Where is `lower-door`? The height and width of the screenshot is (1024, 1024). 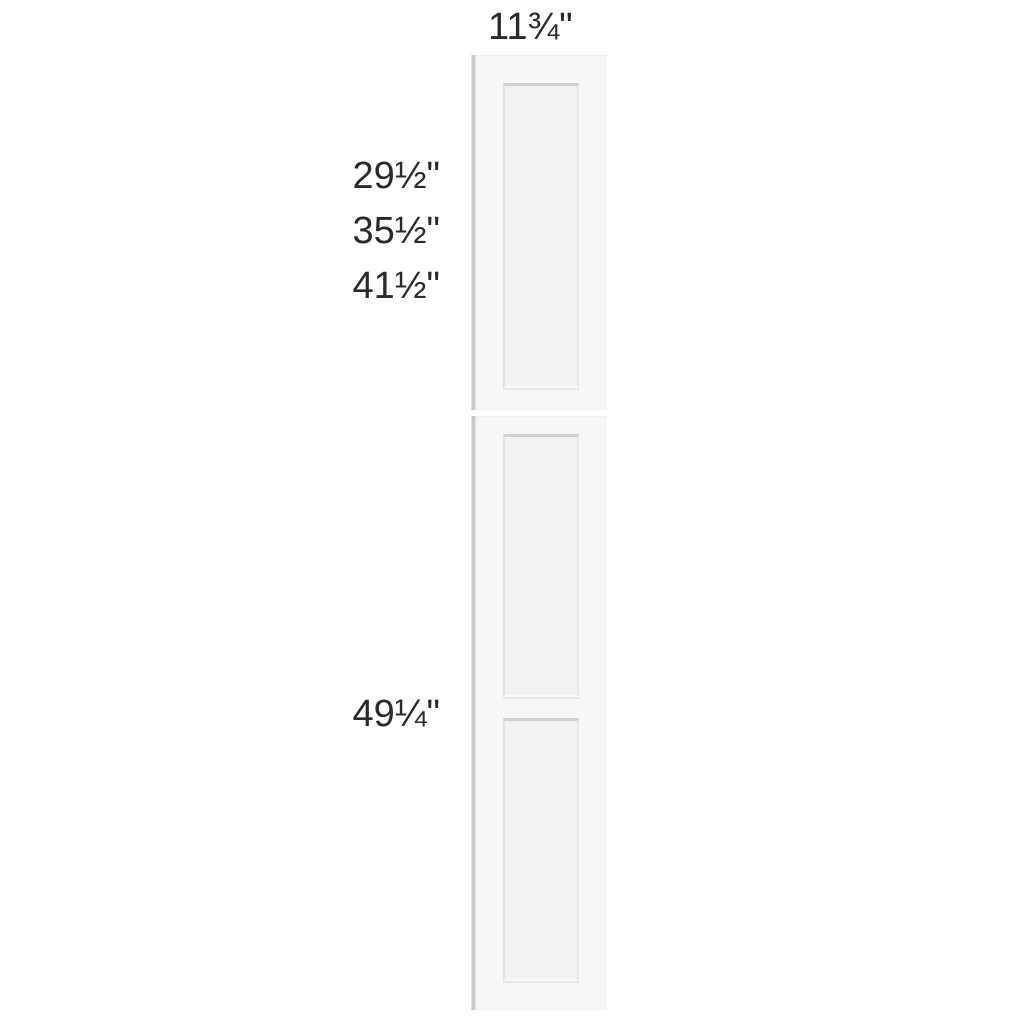 lower-door is located at coordinates (539, 713).